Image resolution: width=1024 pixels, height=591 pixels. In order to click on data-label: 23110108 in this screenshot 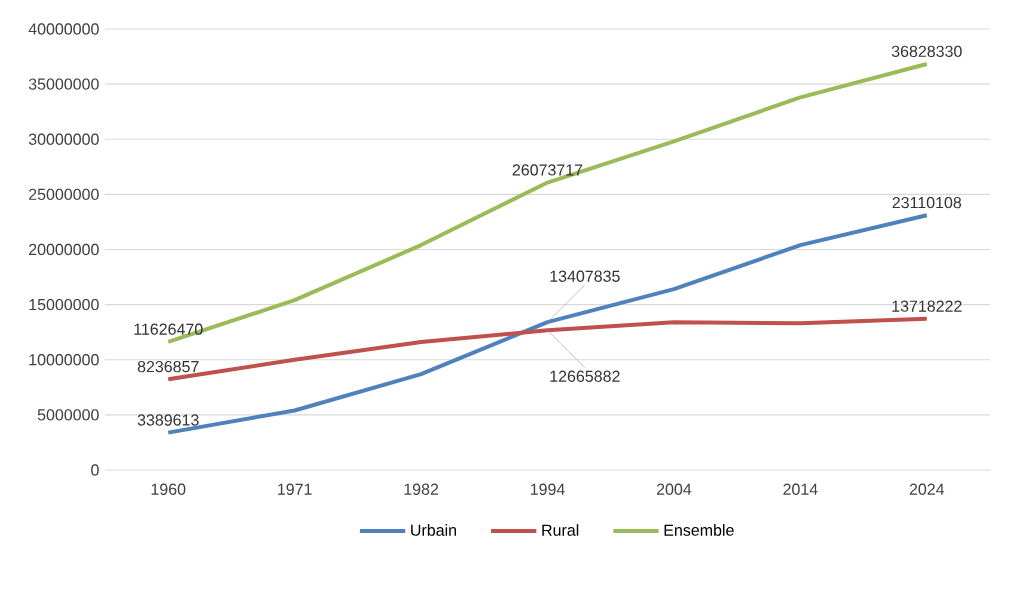, I will do `click(927, 202)`.